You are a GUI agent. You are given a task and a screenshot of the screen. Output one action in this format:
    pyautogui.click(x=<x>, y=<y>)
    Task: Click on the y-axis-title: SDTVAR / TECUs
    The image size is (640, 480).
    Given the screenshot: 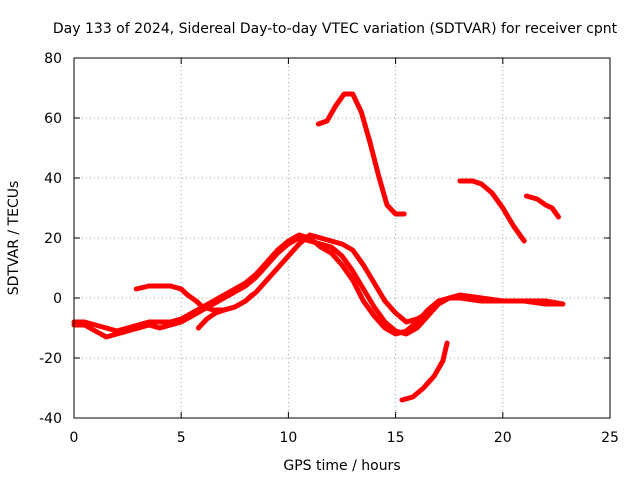 What is the action you would take?
    pyautogui.click(x=14, y=238)
    